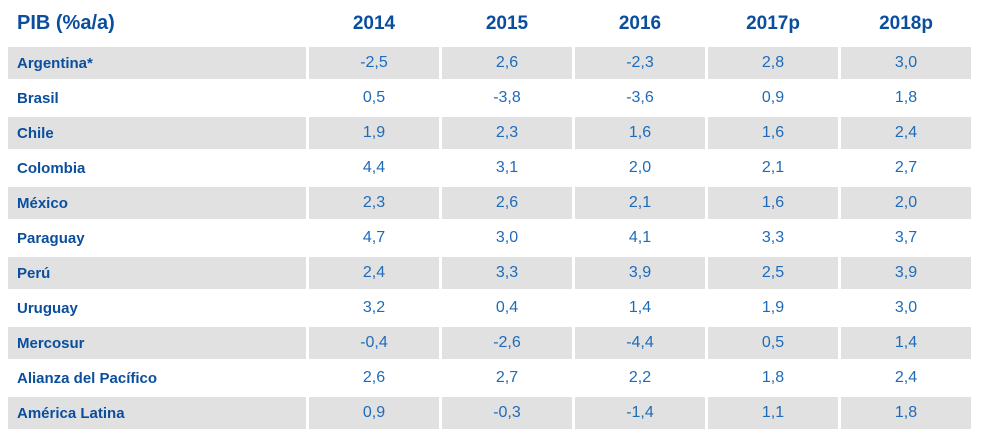 Image resolution: width=987 pixels, height=442 pixels. Describe the element at coordinates (507, 413) in the screenshot. I see `value-cell: -0,3` at that location.